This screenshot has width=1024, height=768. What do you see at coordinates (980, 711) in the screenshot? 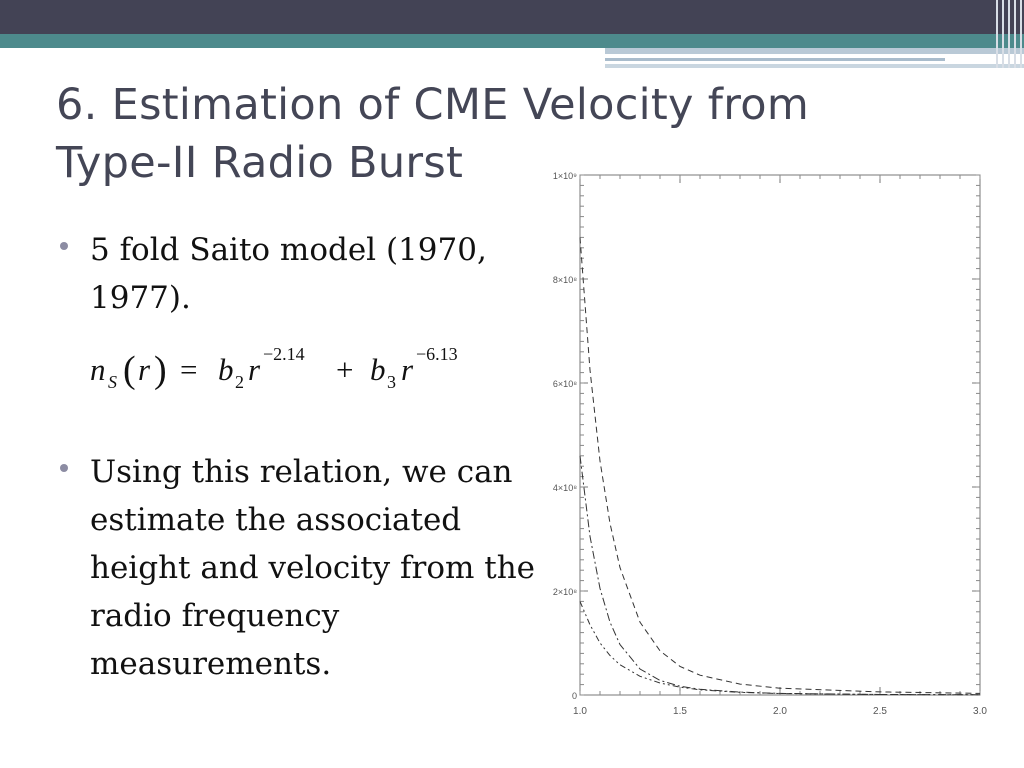
I see `x-tick-label: 3.0` at bounding box center [980, 711].